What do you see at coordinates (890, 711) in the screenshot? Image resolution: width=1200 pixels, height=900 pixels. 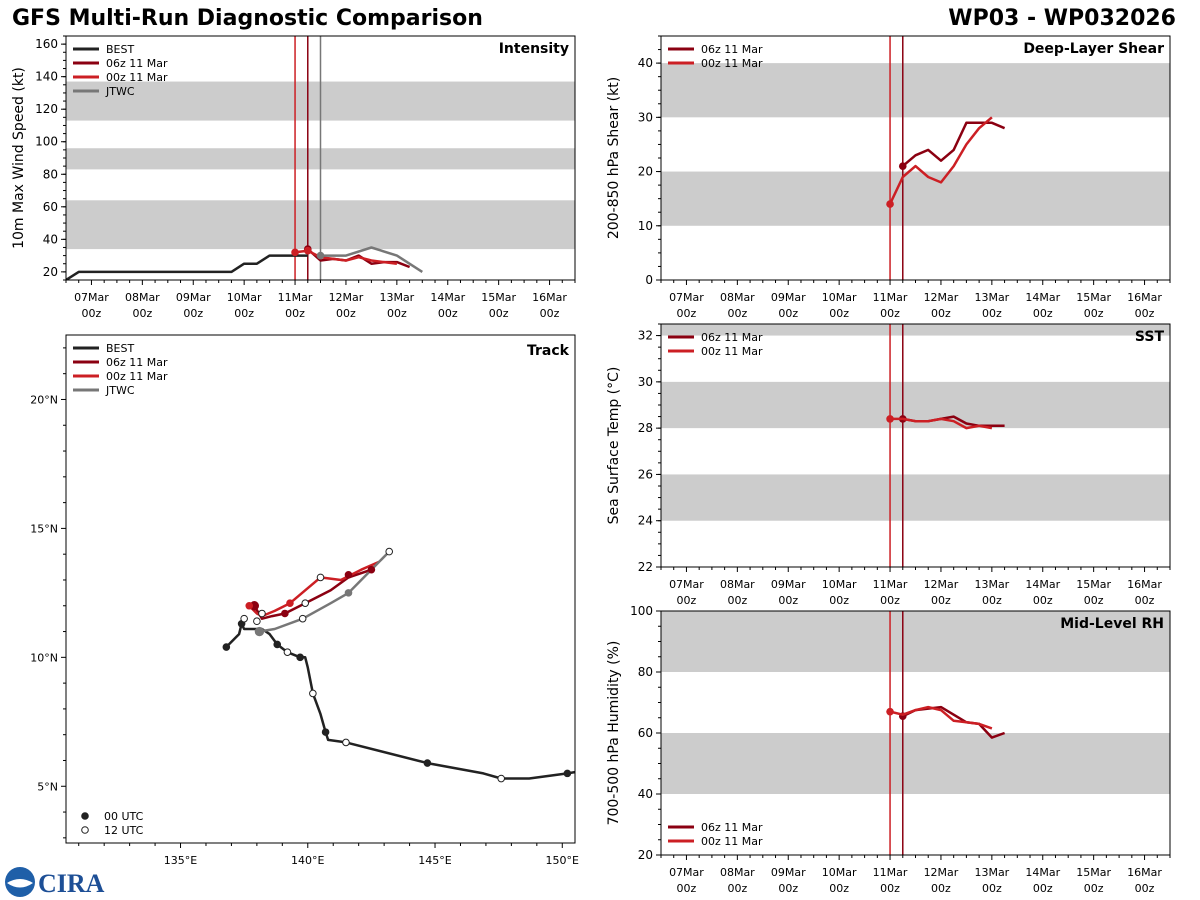 I see `series-point-run00` at bounding box center [890, 711].